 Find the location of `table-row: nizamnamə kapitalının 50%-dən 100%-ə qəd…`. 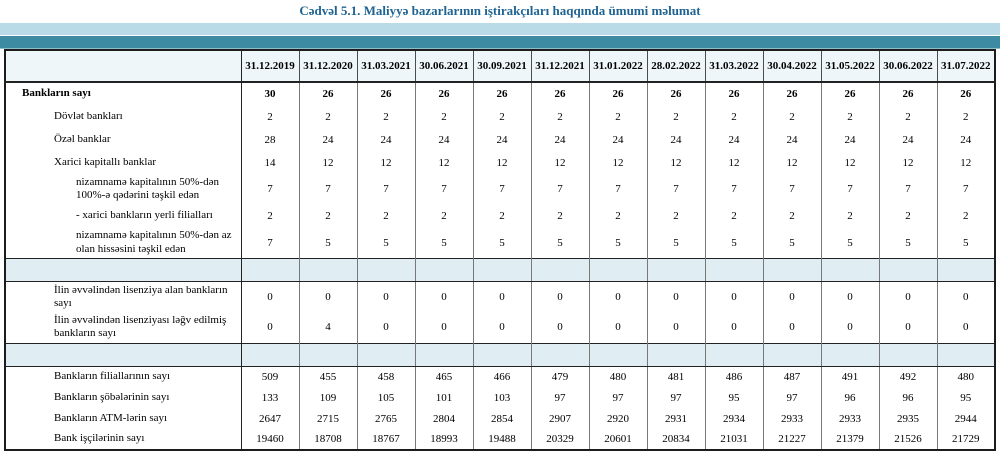

table-row: nizamnamə kapitalının 50%-dən 100%-ə qəd… is located at coordinates (500, 189).